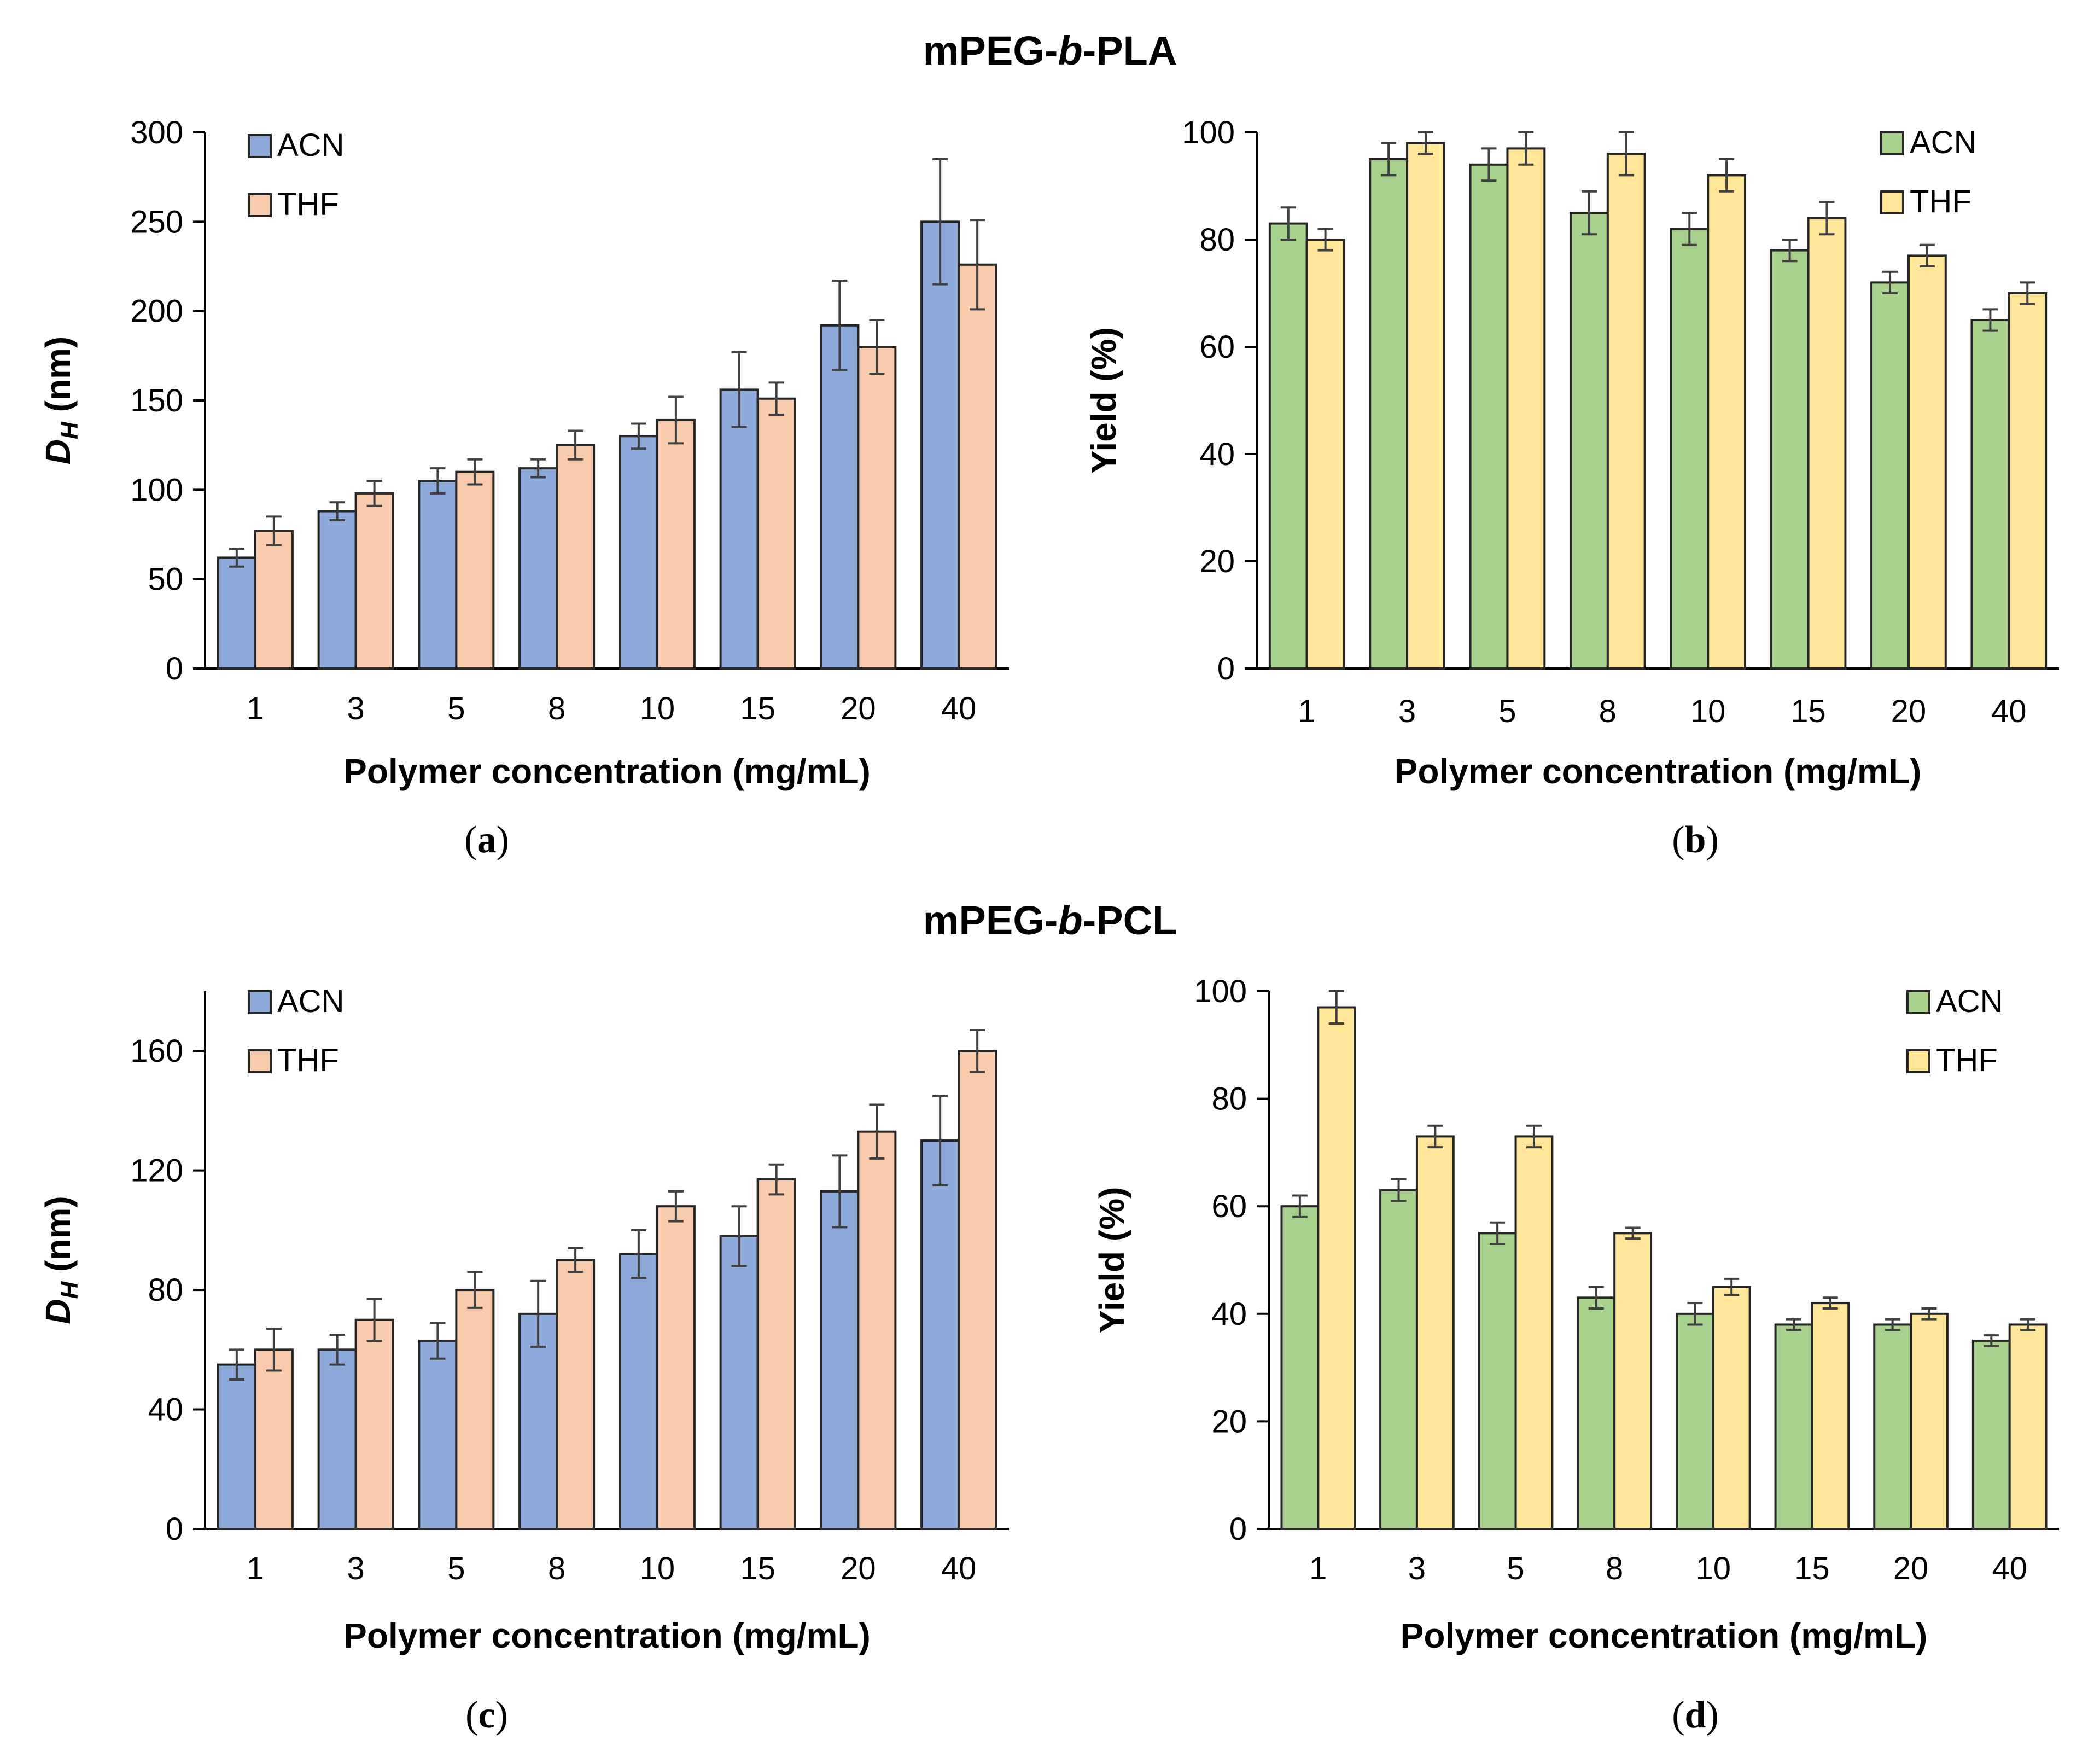  Describe the element at coordinates (486, 840) in the screenshot. I see `panel-label-a: (a)` at that location.